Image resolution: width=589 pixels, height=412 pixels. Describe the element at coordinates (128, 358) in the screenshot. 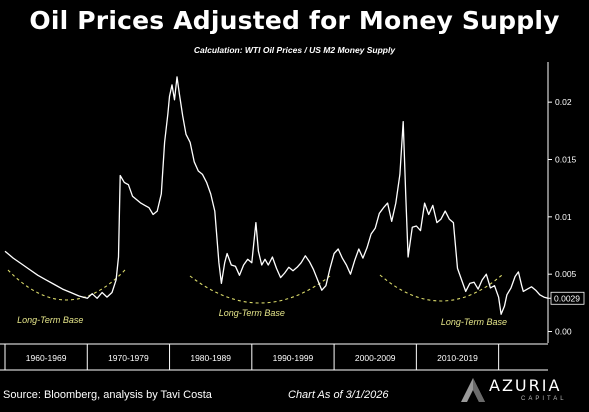

I see `decade-label: 1970-1979` at that location.